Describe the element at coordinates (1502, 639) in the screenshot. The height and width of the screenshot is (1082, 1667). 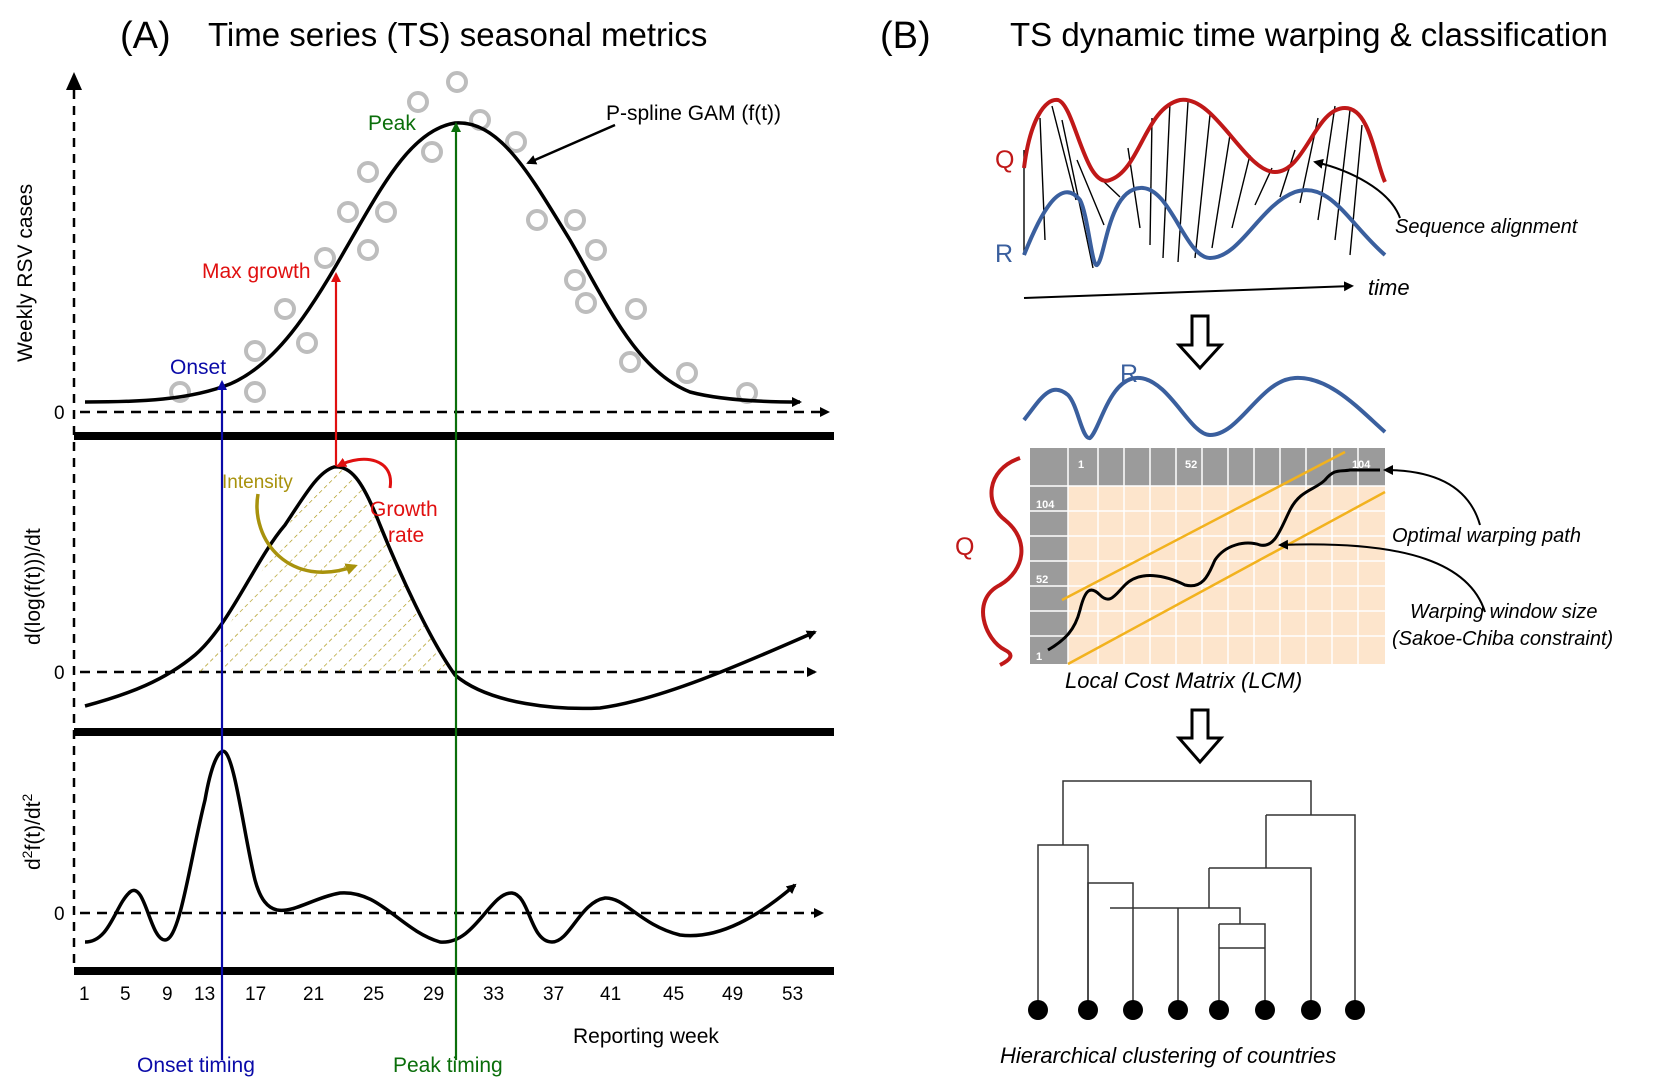
I see `window-size-label-2: (Sakoe-Chiba constraint)` at that location.